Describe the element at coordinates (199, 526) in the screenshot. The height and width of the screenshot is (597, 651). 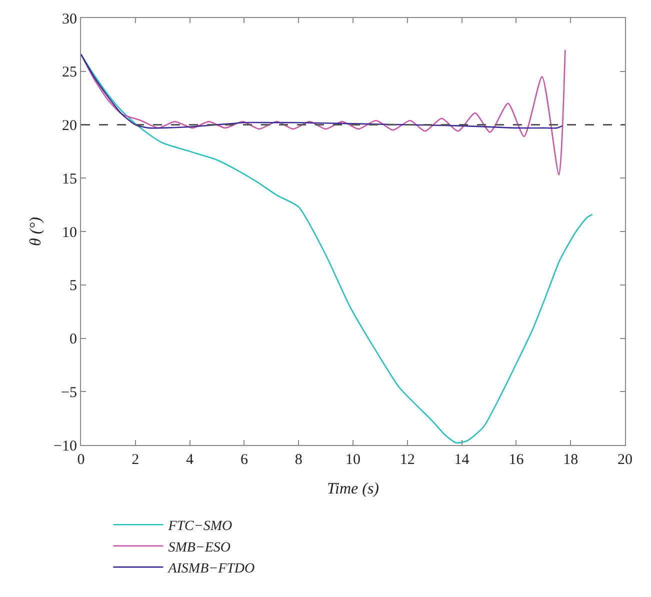
I see `legend-label: FTC−SMO` at that location.